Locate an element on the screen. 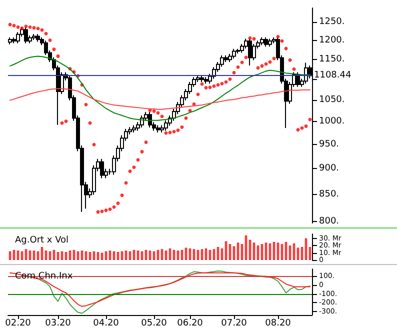 This screenshot has width=397, height=329. y-tick-label: 900. is located at coordinates (329, 169).